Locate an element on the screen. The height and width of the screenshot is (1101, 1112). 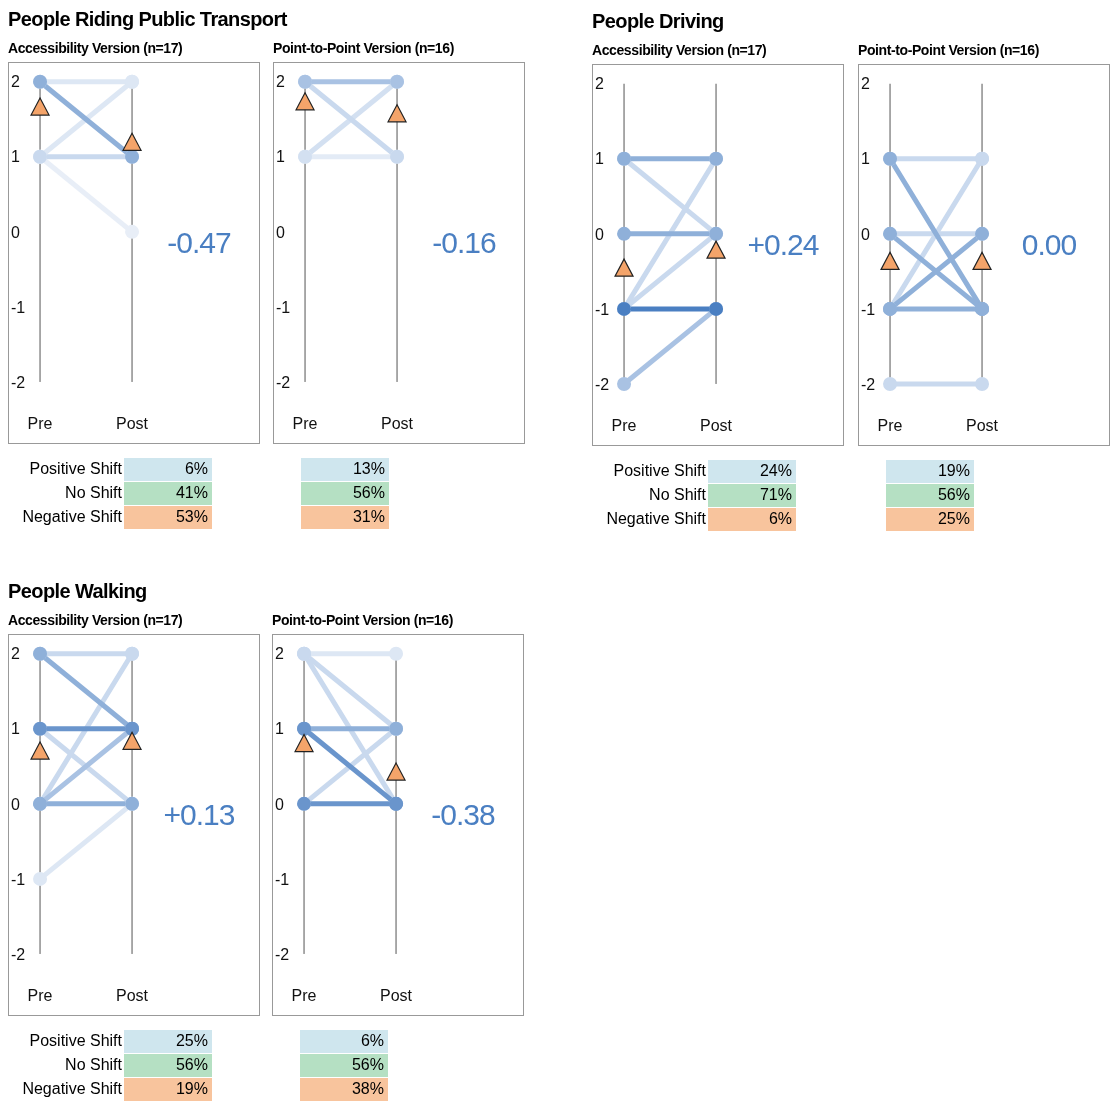
annotation: -0.47 is located at coordinates (199, 243).